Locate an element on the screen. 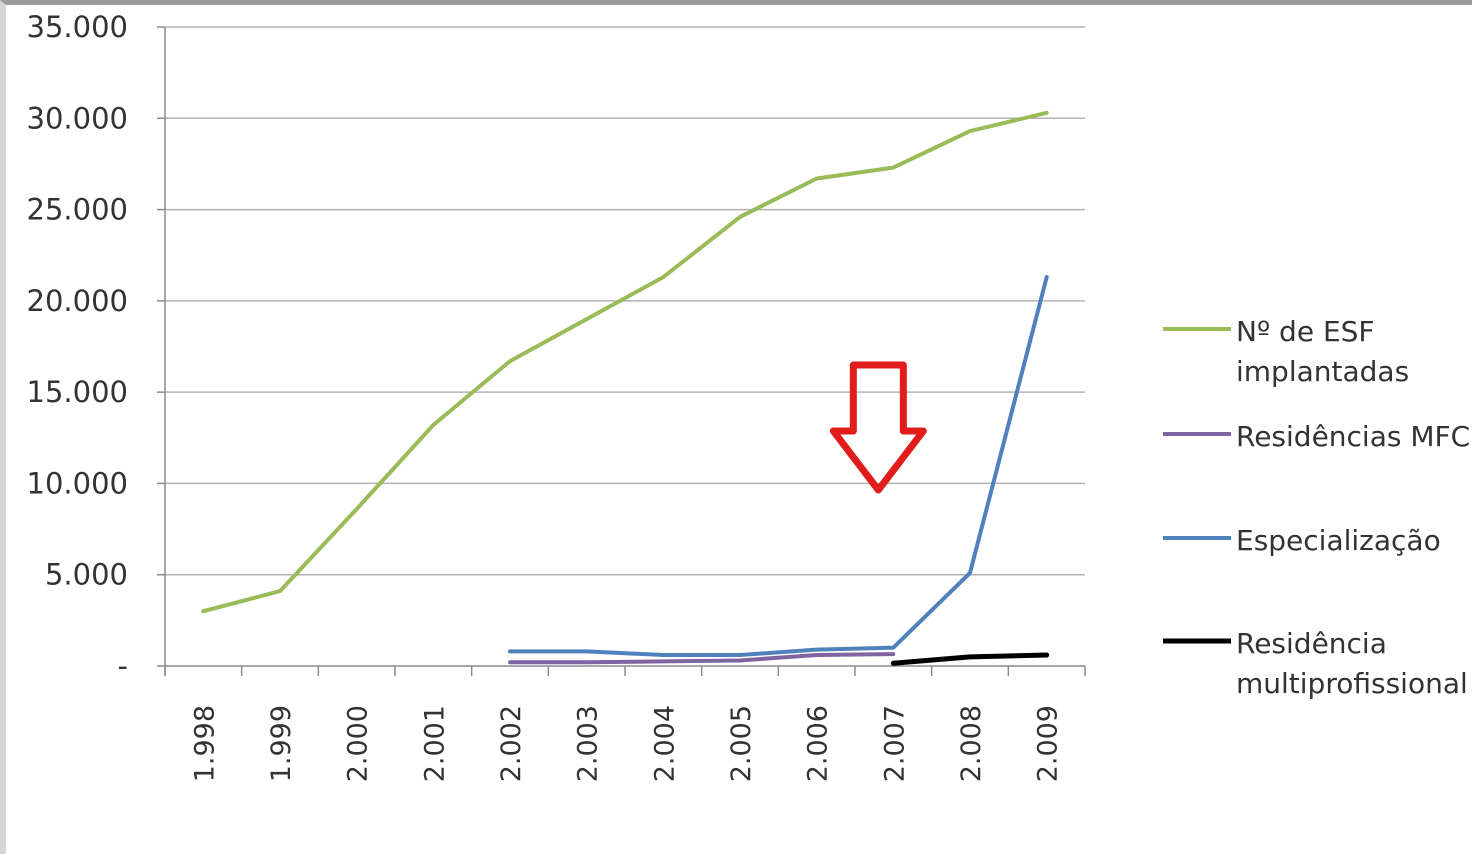  down-arrow-icon is located at coordinates (878, 427).